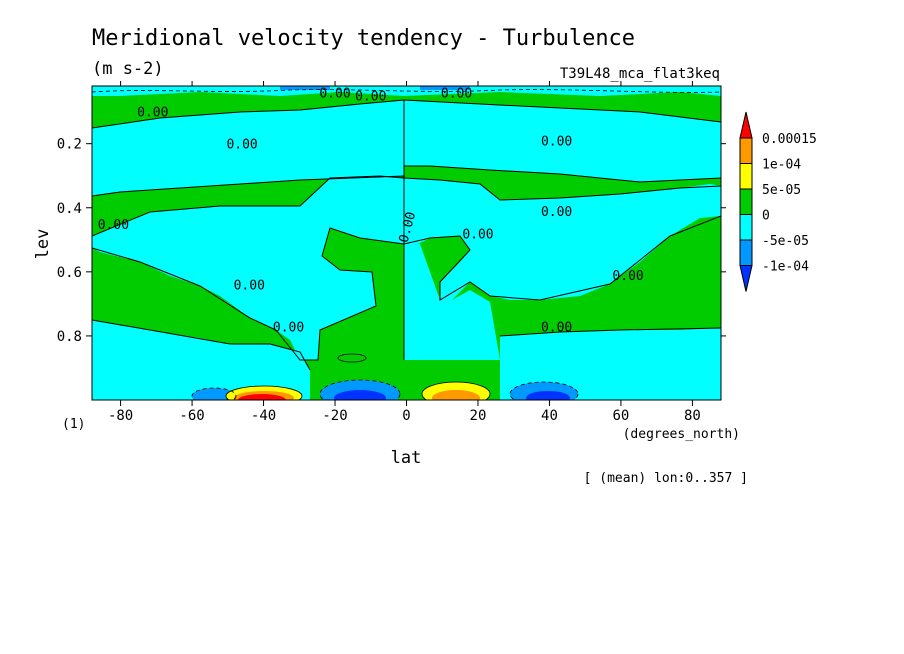 This screenshot has width=904, height=654. What do you see at coordinates (640, 74) in the screenshot?
I see `experiment-label: T39L48_mca_flat3keq` at bounding box center [640, 74].